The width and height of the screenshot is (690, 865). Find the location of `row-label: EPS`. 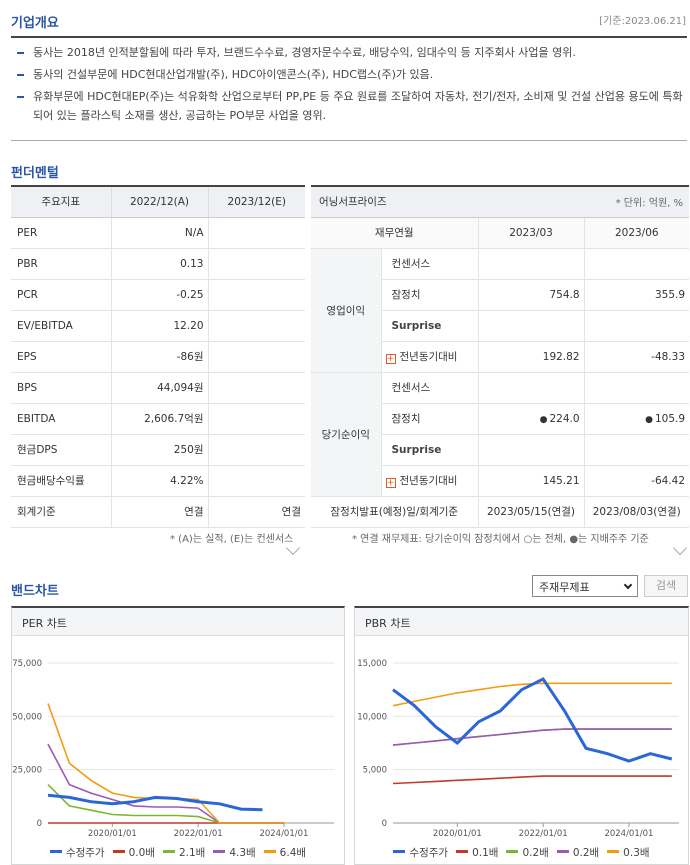

row-label: EPS is located at coordinates (61, 357).